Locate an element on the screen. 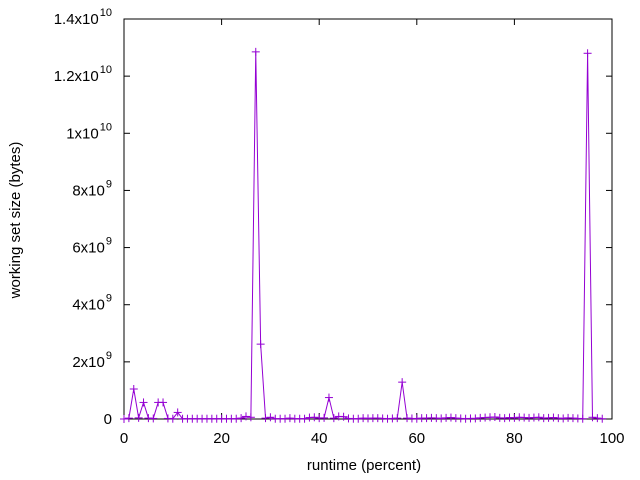 The width and height of the screenshot is (640, 480). x-tick-label: 40 is located at coordinates (319, 438).